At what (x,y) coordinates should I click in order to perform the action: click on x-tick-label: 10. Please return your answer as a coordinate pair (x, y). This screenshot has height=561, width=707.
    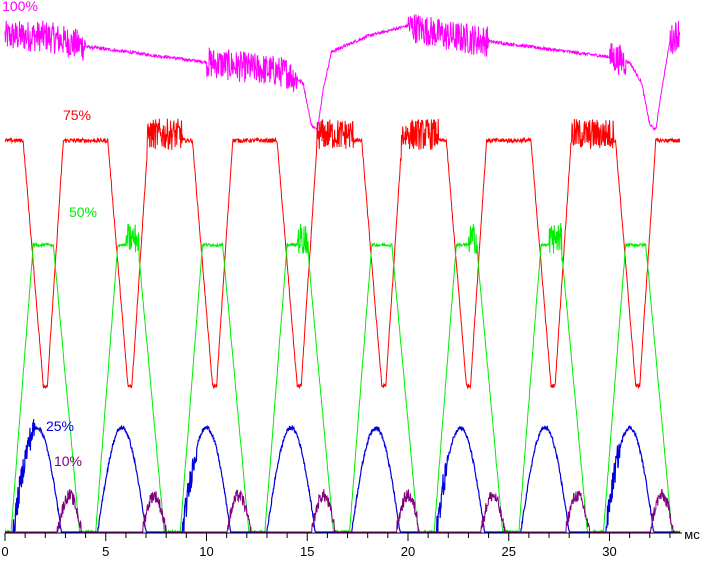
    Looking at the image, I should click on (206, 551).